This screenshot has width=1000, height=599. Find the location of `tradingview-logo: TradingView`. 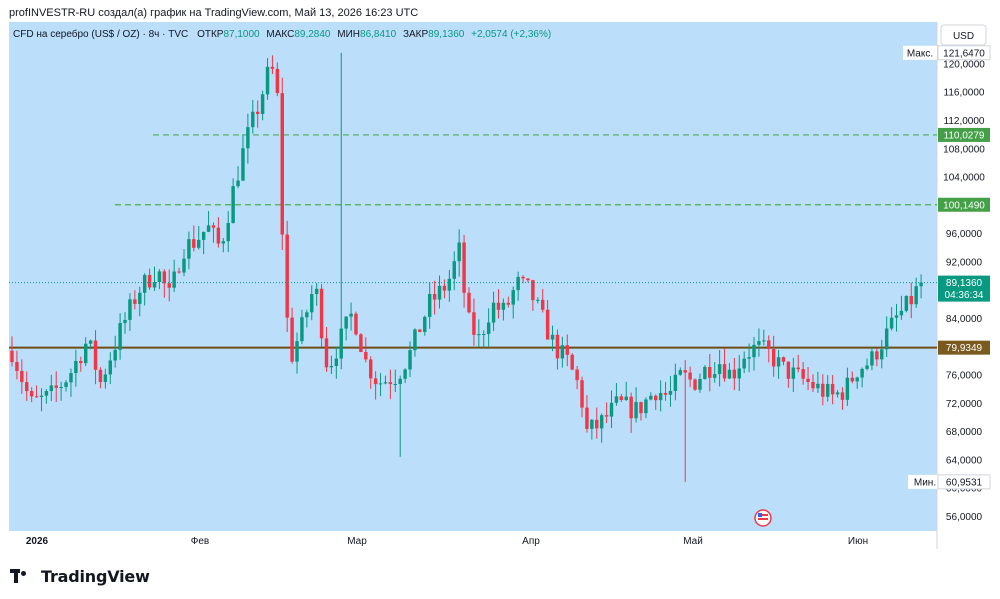

tradingview-logo: TradingView is located at coordinates (80, 576).